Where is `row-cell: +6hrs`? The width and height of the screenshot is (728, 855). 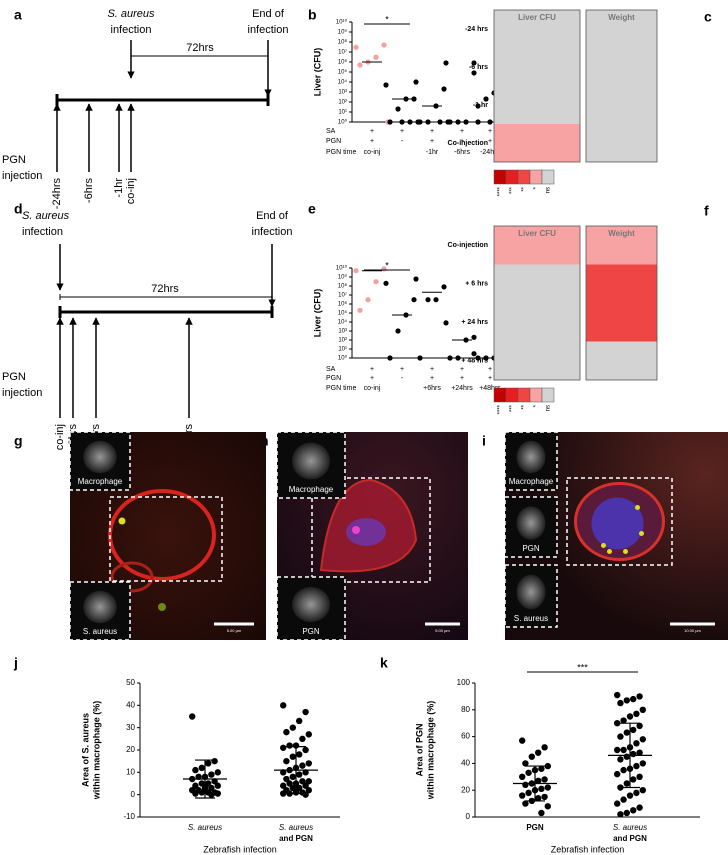 row-cell: +6hrs is located at coordinates (432, 388).